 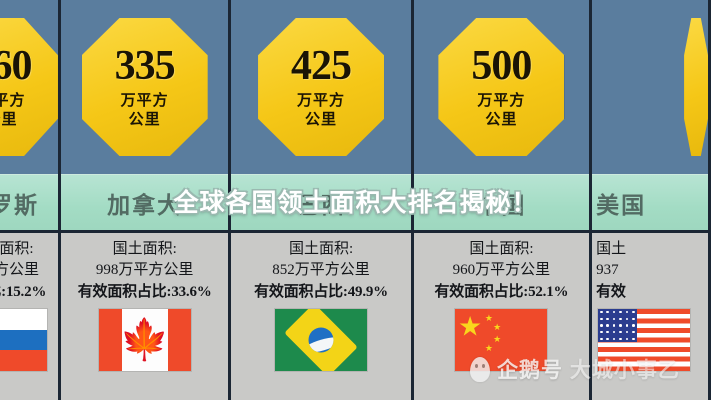 I want to click on info-panel-china: 国土面积: 960万平方公里 有效面积占比:52.1% ★ ★ ★ ★ ★, so click(x=501, y=315).